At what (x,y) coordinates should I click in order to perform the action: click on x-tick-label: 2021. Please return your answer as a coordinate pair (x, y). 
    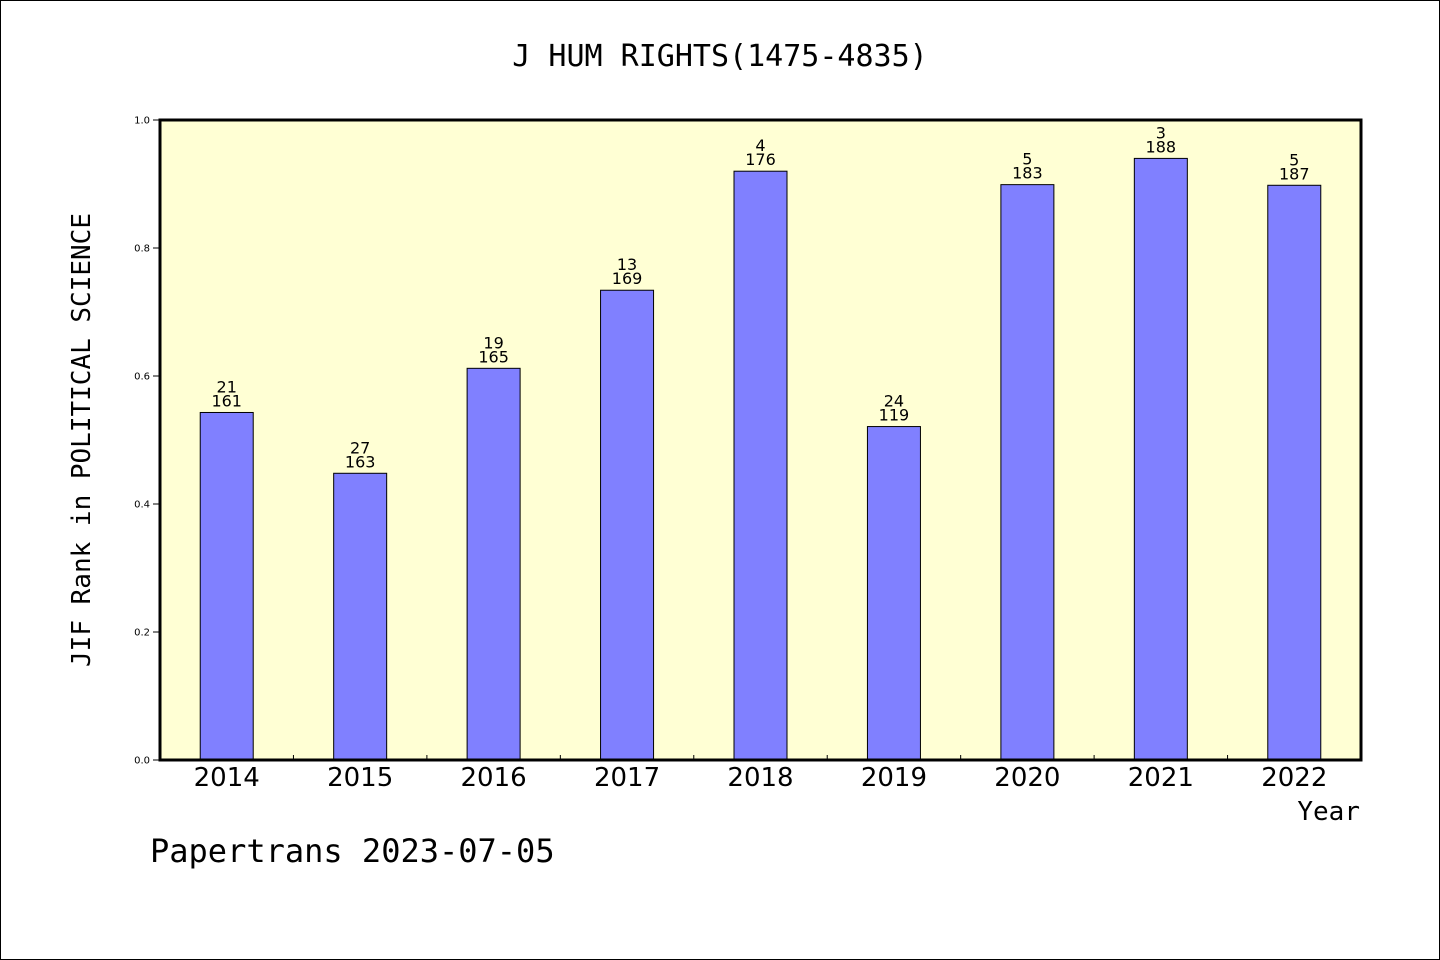
    Looking at the image, I should click on (1161, 778).